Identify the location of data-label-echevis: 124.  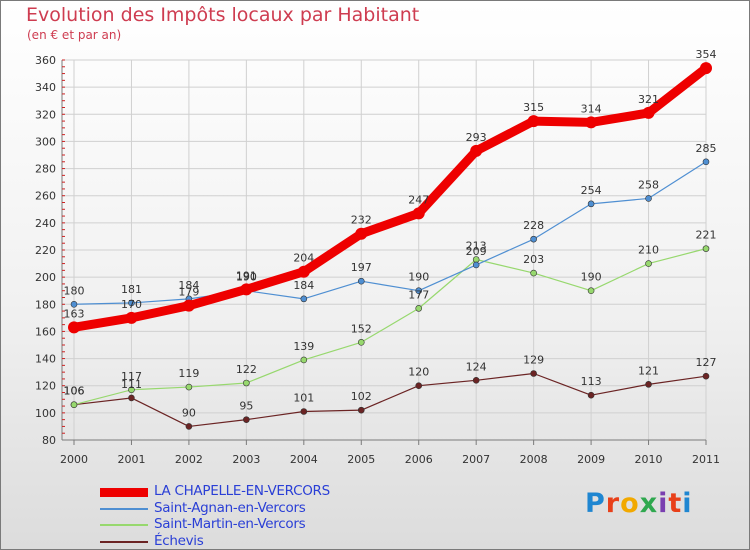
(476, 366).